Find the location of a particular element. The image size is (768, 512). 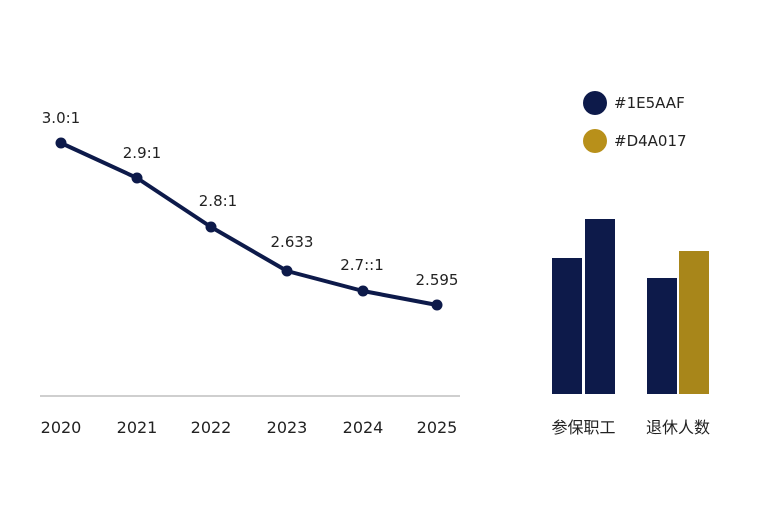

line-point-2022 is located at coordinates (211, 227).